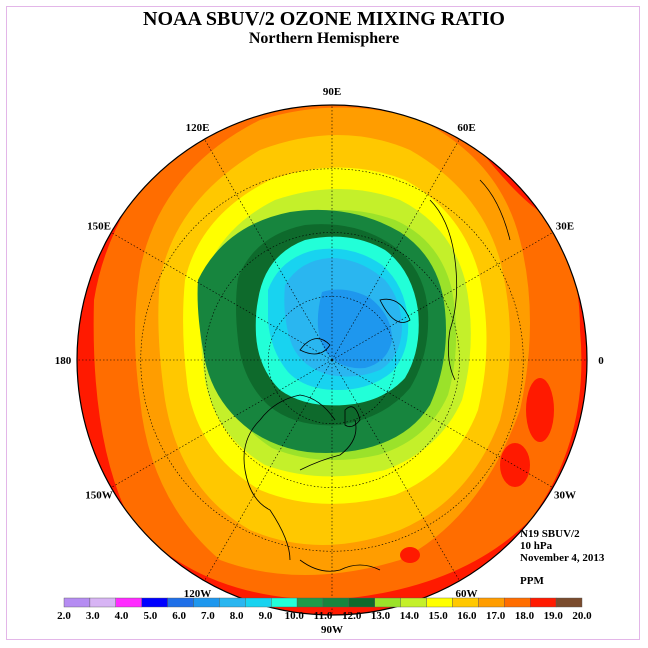 The width and height of the screenshot is (648, 648). Describe the element at coordinates (515, 465) in the screenshot. I see `zone-red-patch-south` at that location.